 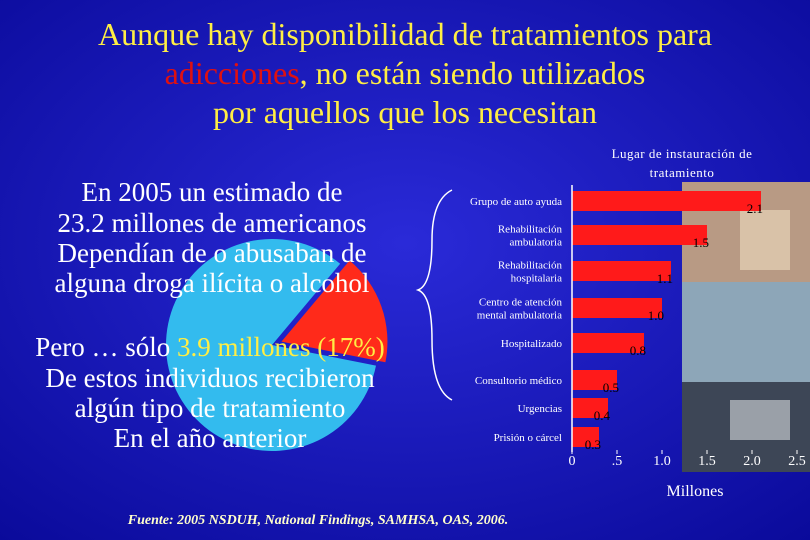 I want to click on value-label: 2.1, so click(x=755, y=208).